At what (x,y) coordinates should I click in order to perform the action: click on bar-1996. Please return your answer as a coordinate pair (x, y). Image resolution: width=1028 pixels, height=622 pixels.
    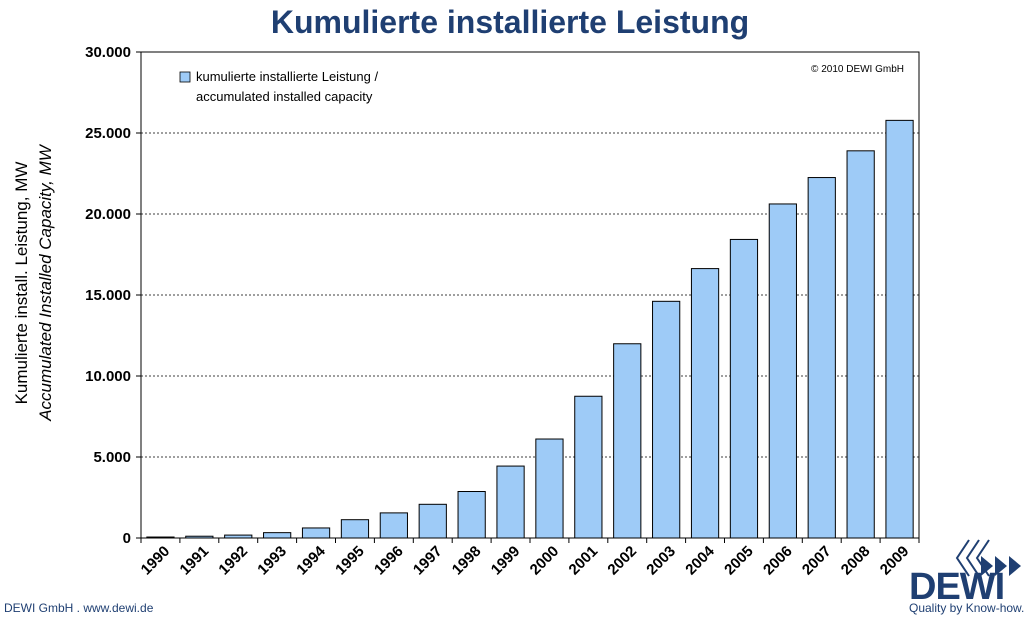
    Looking at the image, I should click on (393, 525).